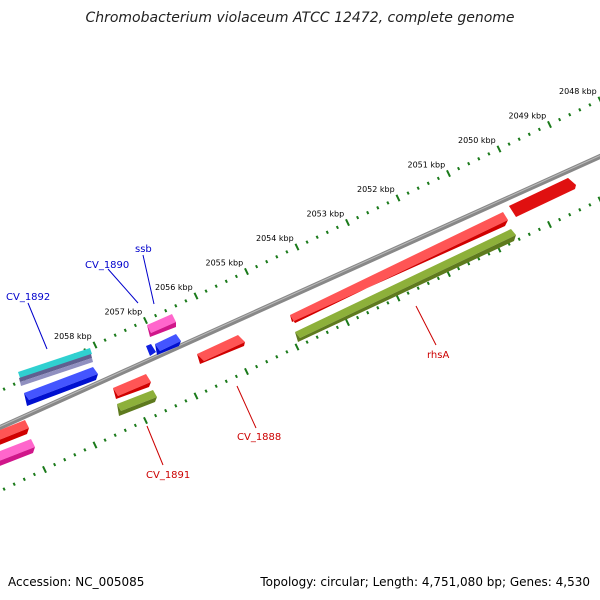  I want to click on label-rhsA: rhsA, so click(438, 355).